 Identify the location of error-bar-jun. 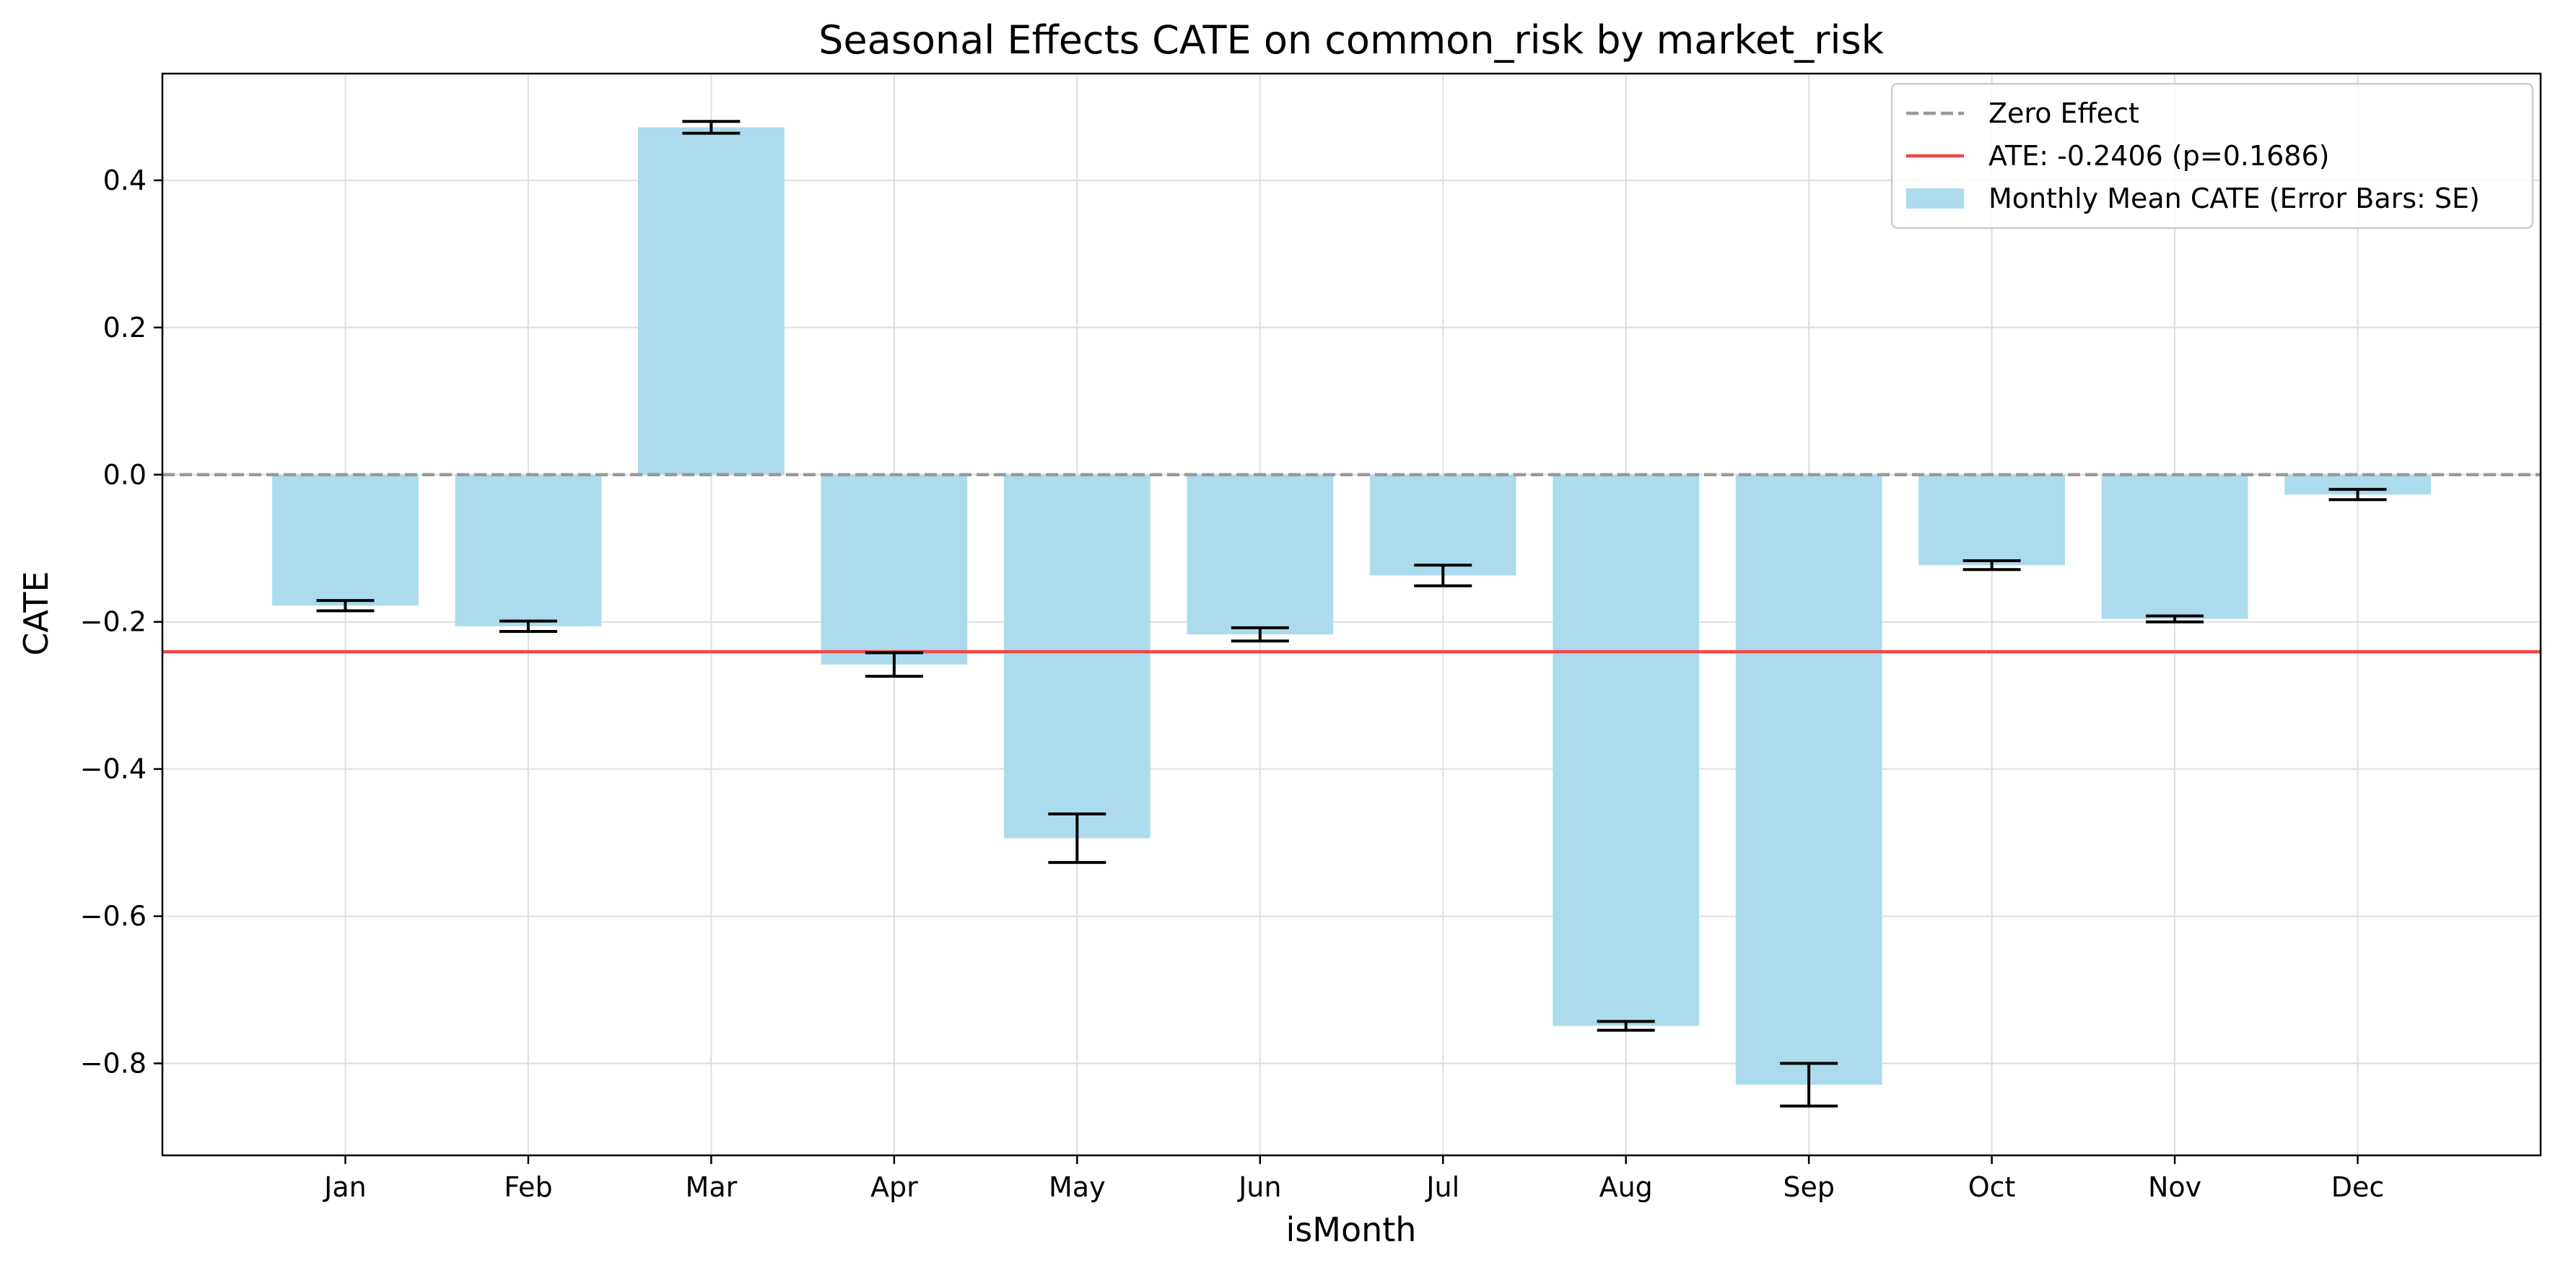
(1260, 634).